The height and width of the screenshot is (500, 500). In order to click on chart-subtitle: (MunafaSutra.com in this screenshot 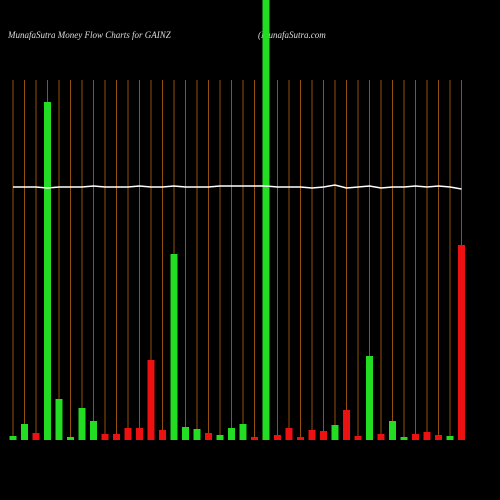, I will do `click(292, 35)`.